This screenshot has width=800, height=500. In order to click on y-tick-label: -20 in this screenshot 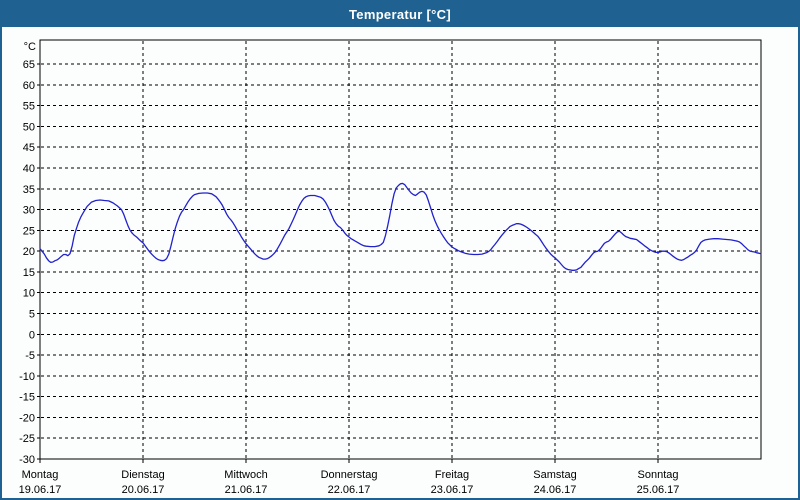, I will do `click(27, 418)`.